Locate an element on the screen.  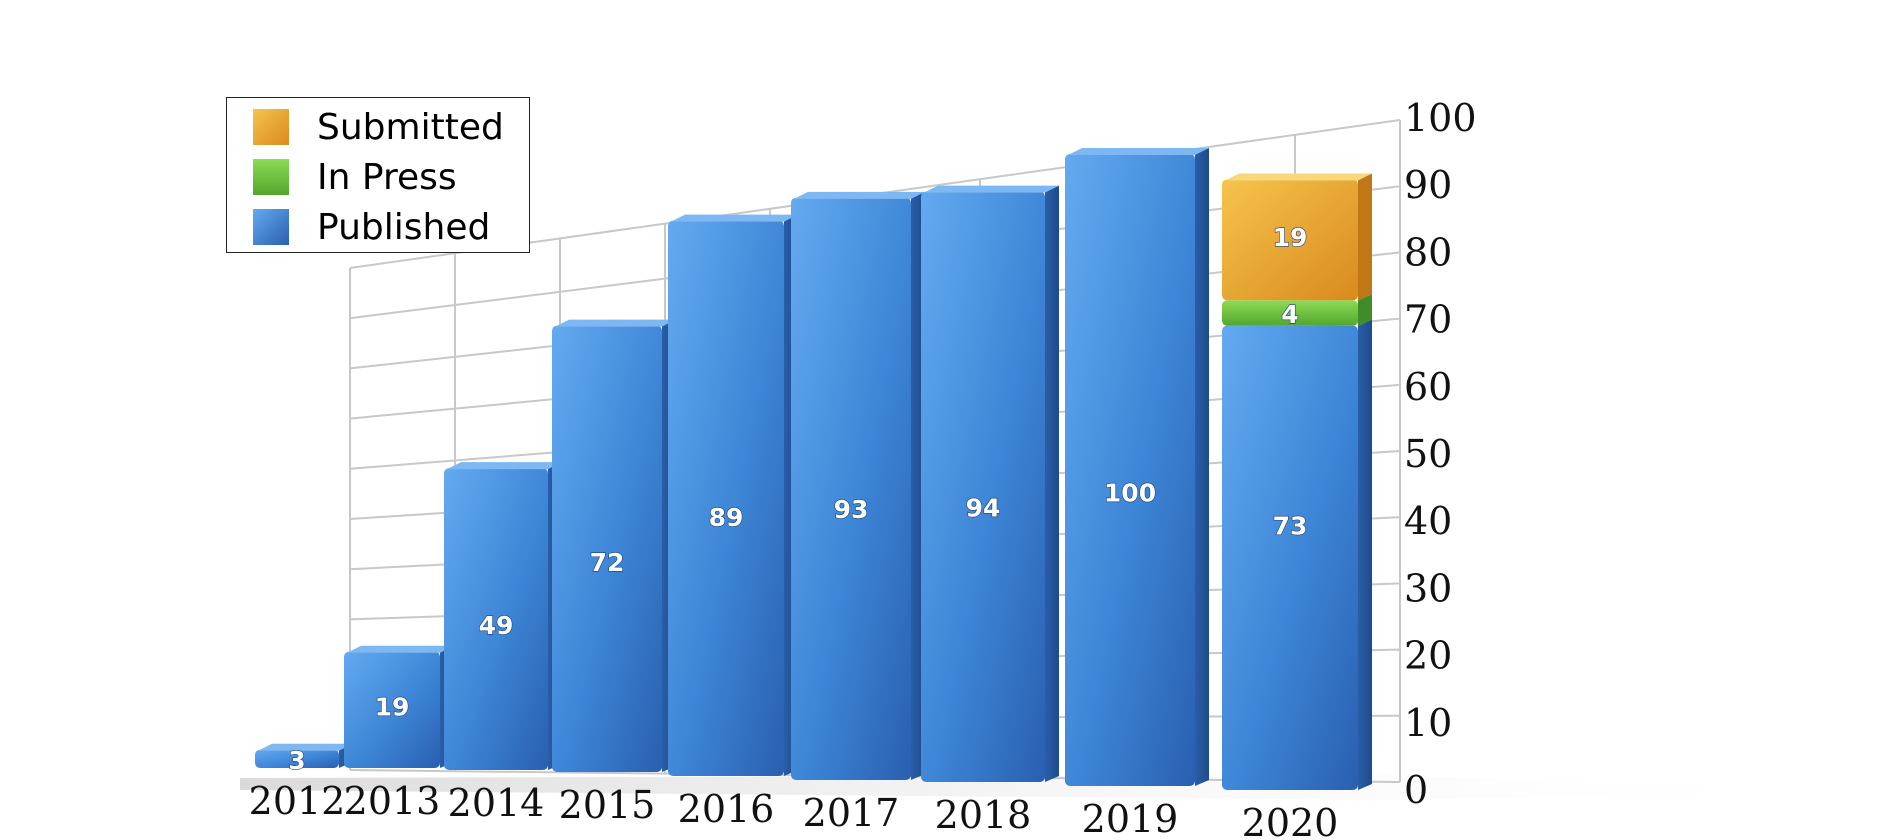
value-label-published-2020: 73 is located at coordinates (1290, 526).